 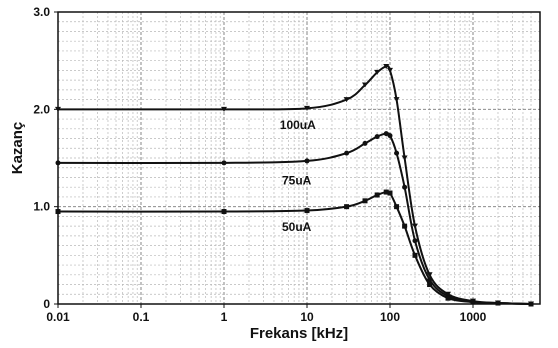 I want to click on x-tick-label: 100, so click(x=390, y=317).